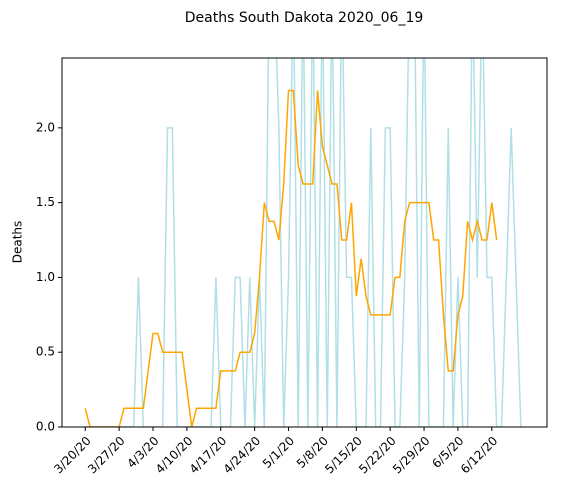  Describe the element at coordinates (45, 427) in the screenshot. I see `y-tick-label: 0.0` at that location.